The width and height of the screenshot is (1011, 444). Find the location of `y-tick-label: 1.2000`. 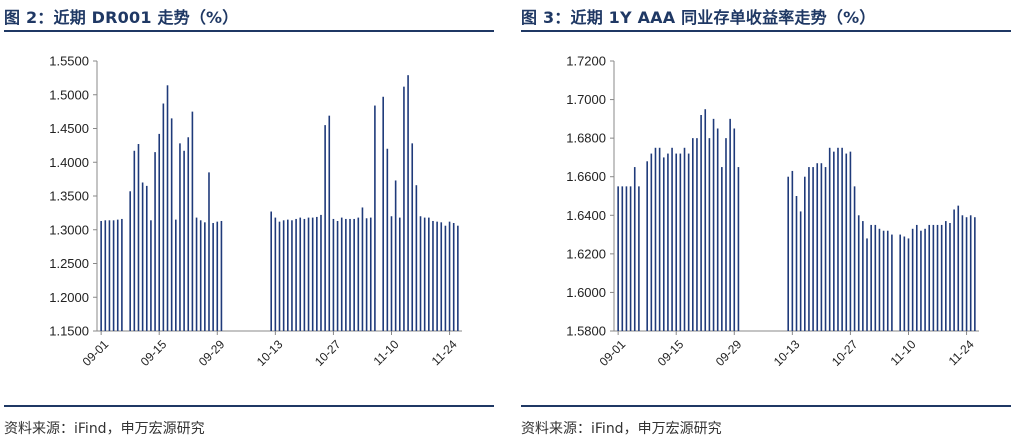

y-tick-label: 1.2000 is located at coordinates (69, 297).